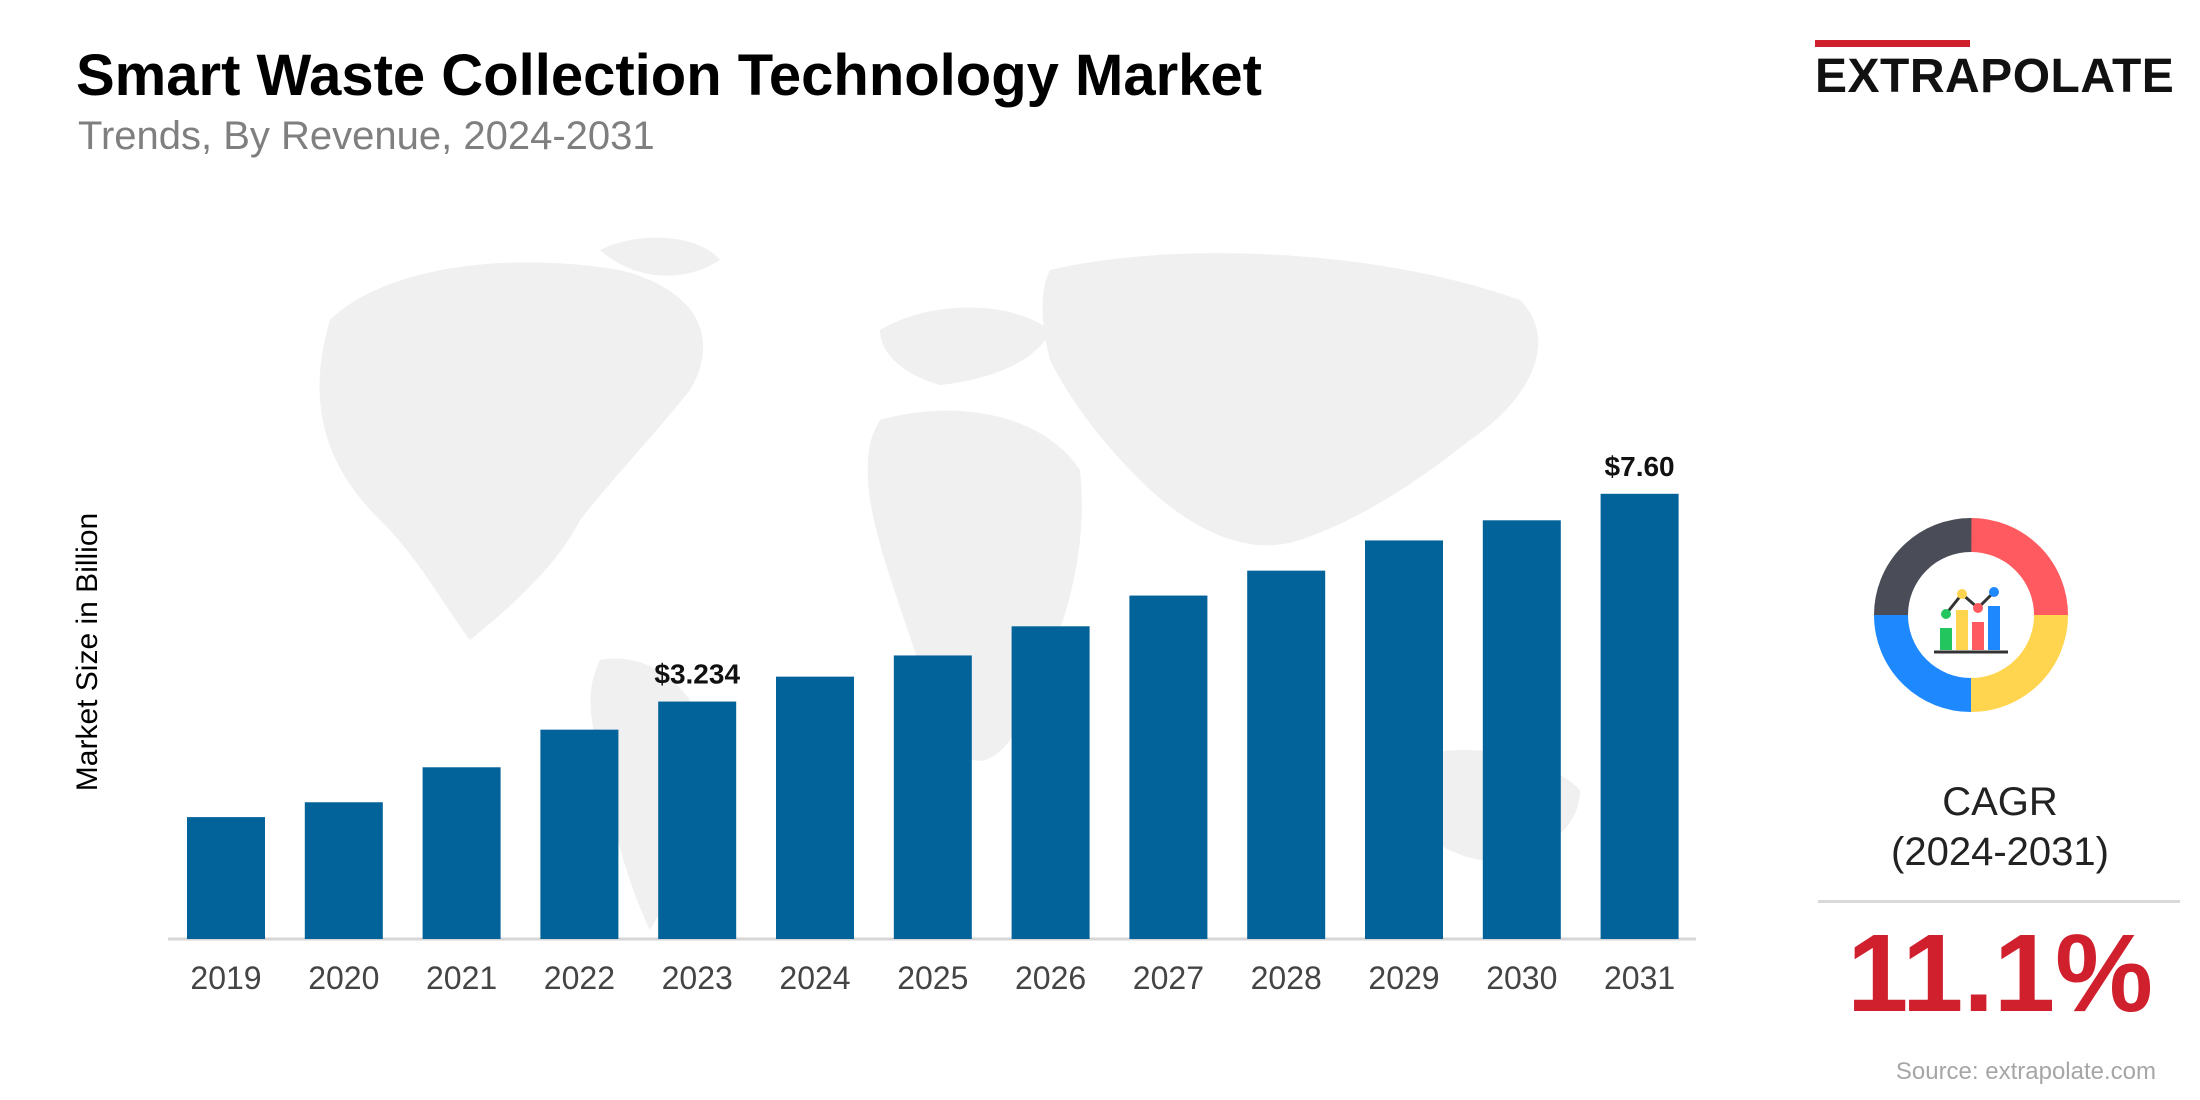  What do you see at coordinates (932, 797) in the screenshot?
I see `bar-2025` at bounding box center [932, 797].